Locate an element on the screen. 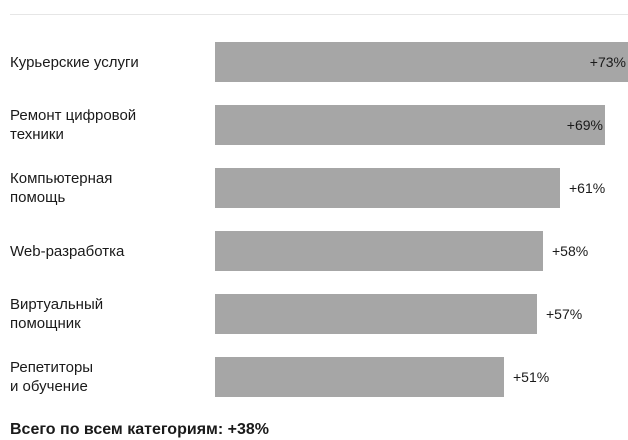 The height and width of the screenshot is (440, 628). bar-row: Репетиторы и обучение +51% is located at coordinates (314, 377).